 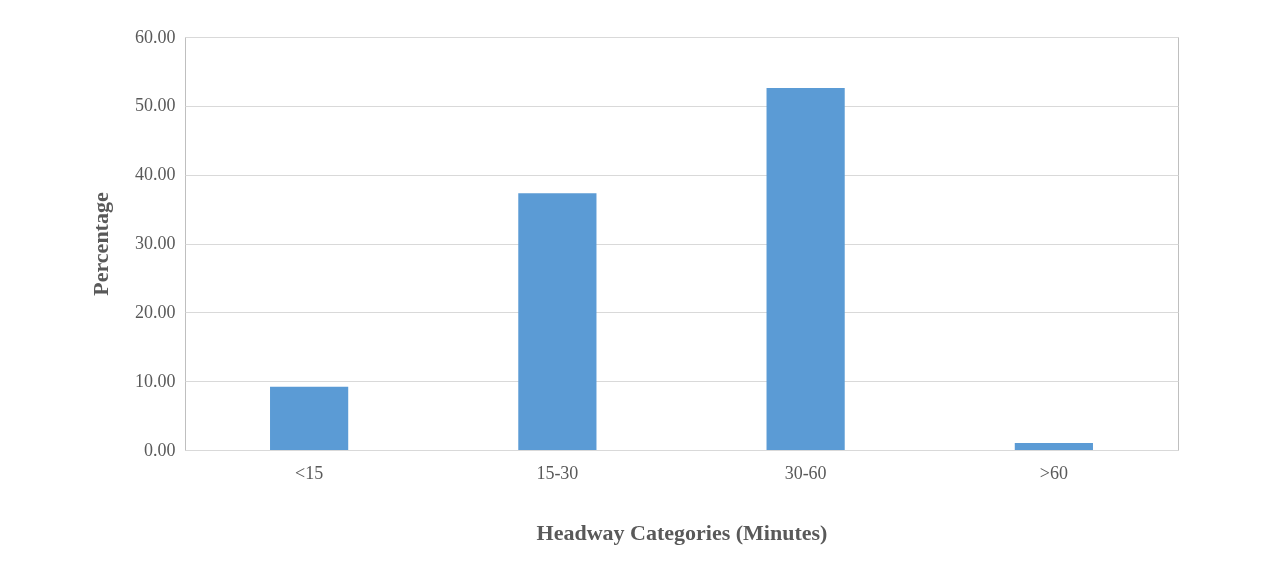 What do you see at coordinates (155, 174) in the screenshot?
I see `y-tick-label: 40.00` at bounding box center [155, 174].